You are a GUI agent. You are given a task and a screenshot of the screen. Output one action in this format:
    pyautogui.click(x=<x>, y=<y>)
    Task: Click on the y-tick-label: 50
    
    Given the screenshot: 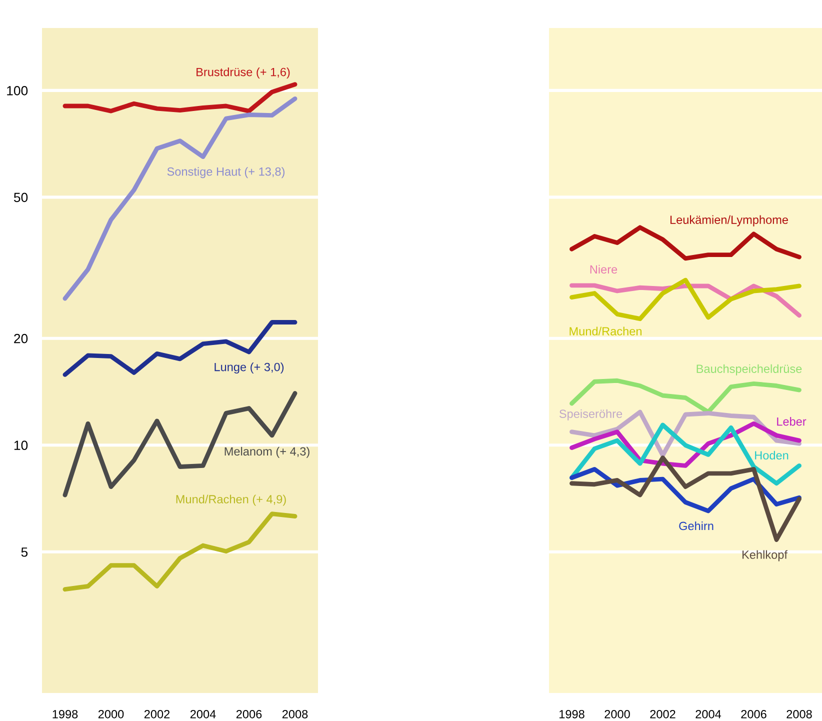 What is the action you would take?
    pyautogui.click(x=21, y=197)
    